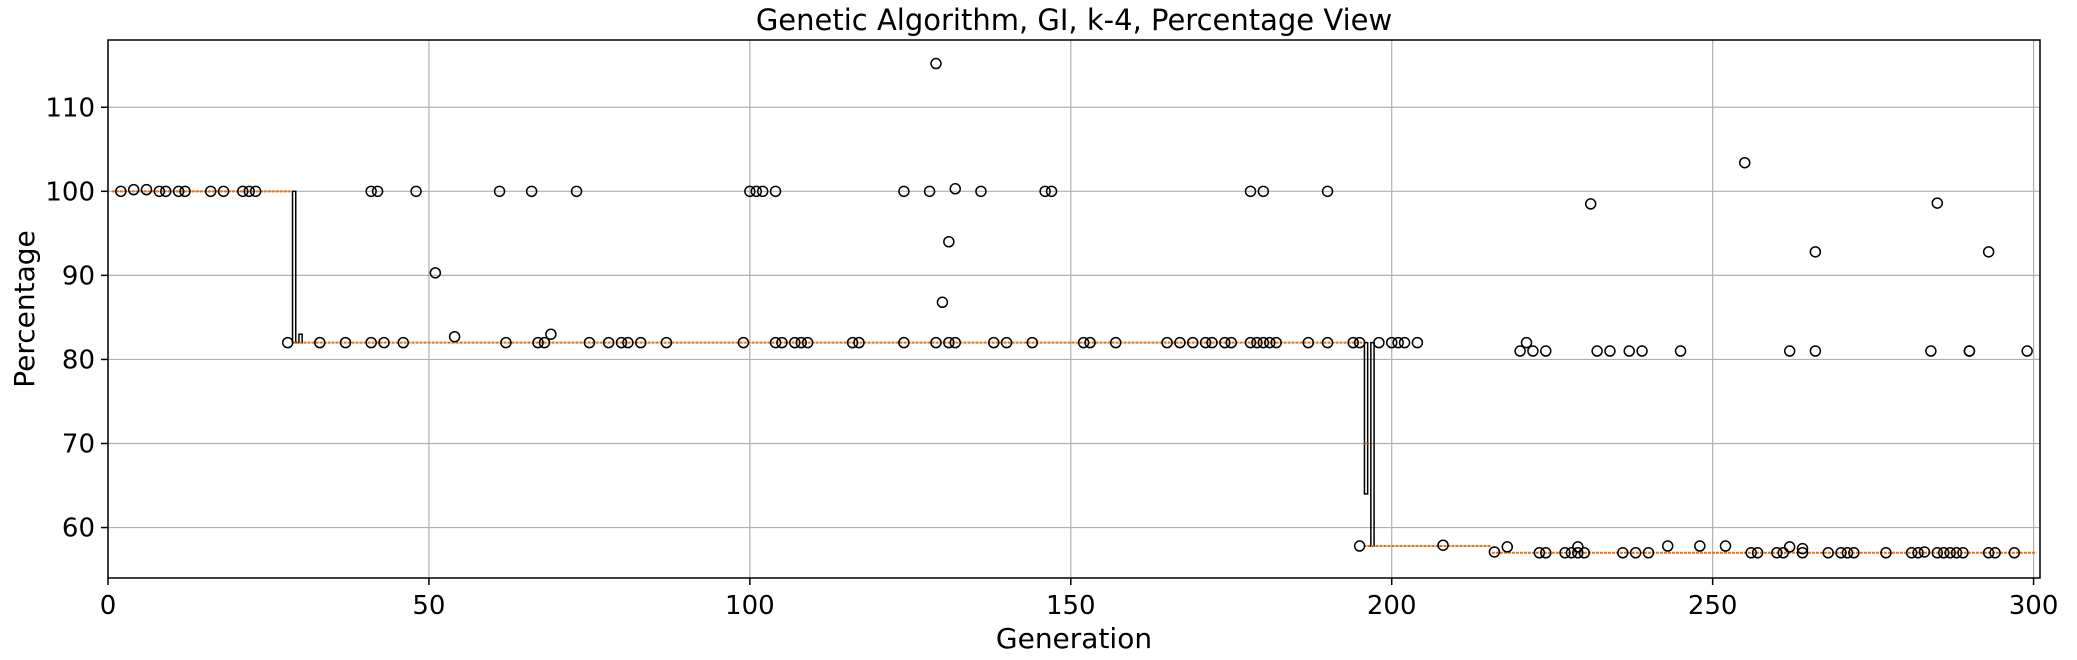 The width and height of the screenshot is (2077, 660). I want to click on x-tick-label: 300, so click(2034, 606).